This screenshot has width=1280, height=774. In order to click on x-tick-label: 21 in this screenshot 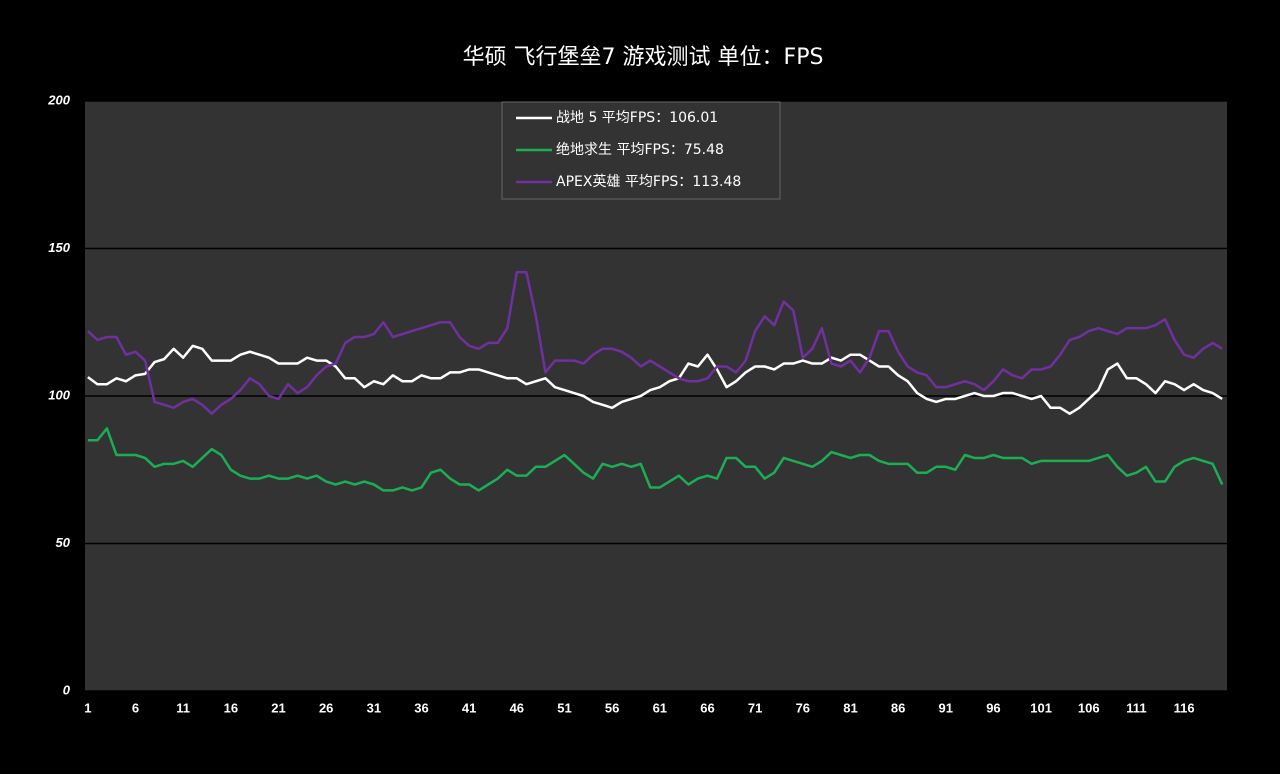, I will do `click(278, 707)`.